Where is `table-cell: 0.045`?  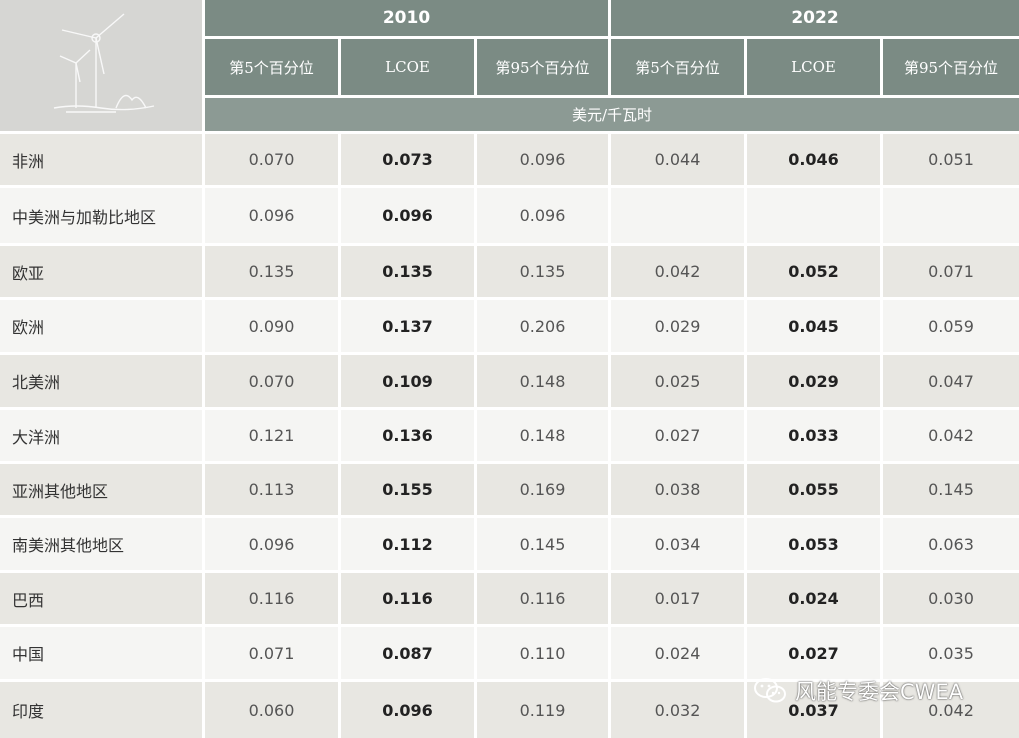 table-cell: 0.045 is located at coordinates (813, 326).